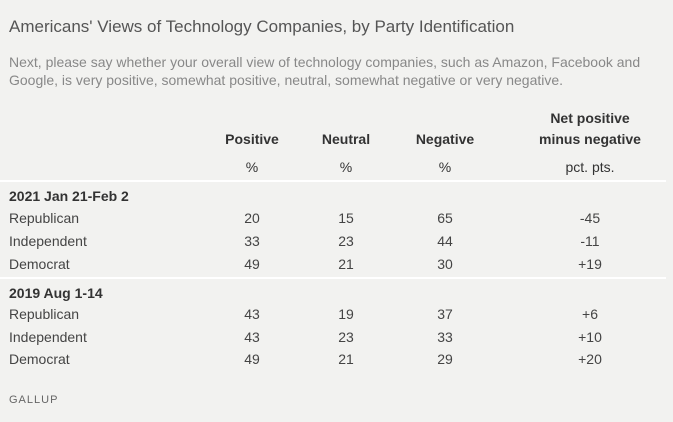  What do you see at coordinates (445, 167) in the screenshot?
I see `column-unit-negative: %` at bounding box center [445, 167].